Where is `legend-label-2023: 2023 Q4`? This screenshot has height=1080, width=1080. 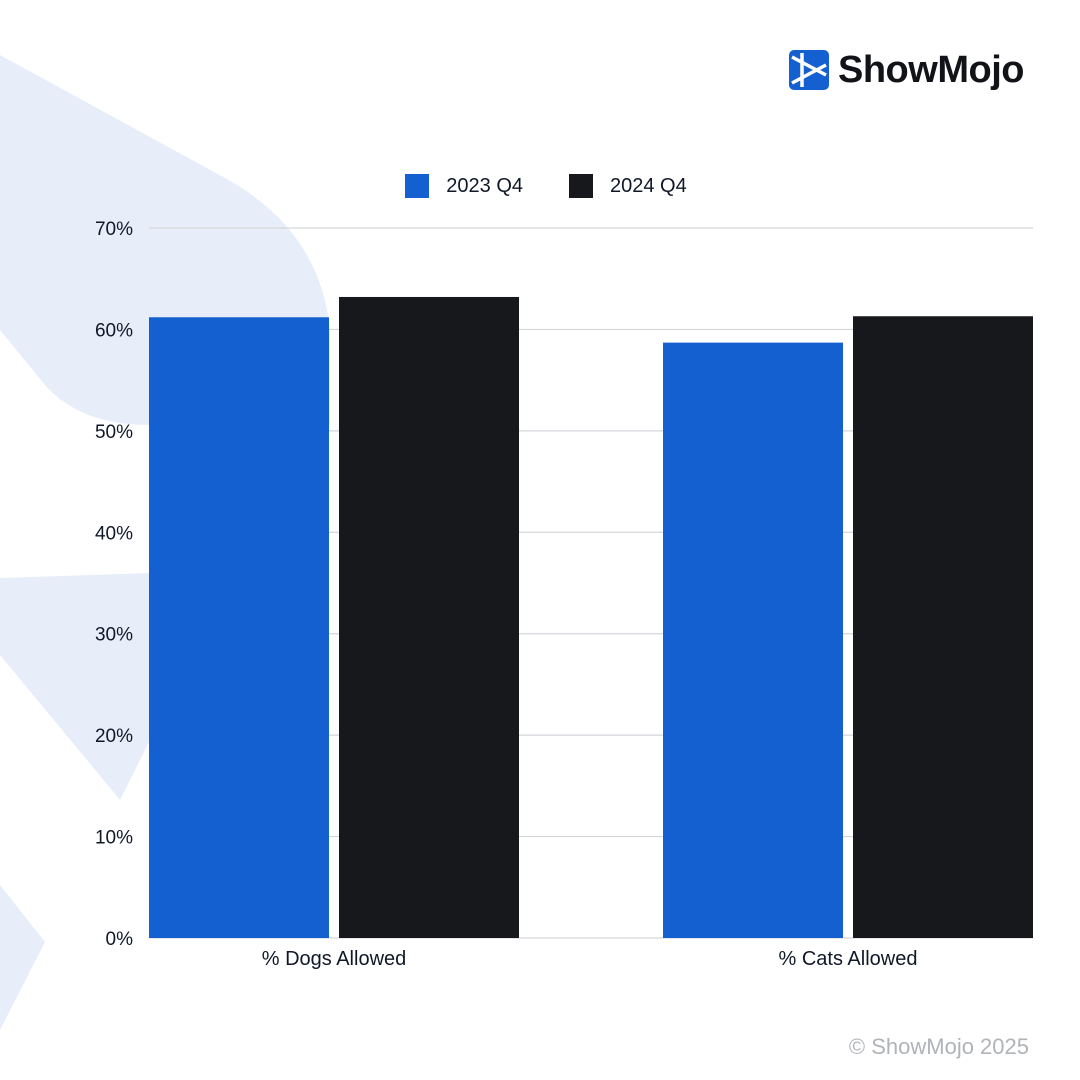 legend-label-2023: 2023 Q4 is located at coordinates (484, 185).